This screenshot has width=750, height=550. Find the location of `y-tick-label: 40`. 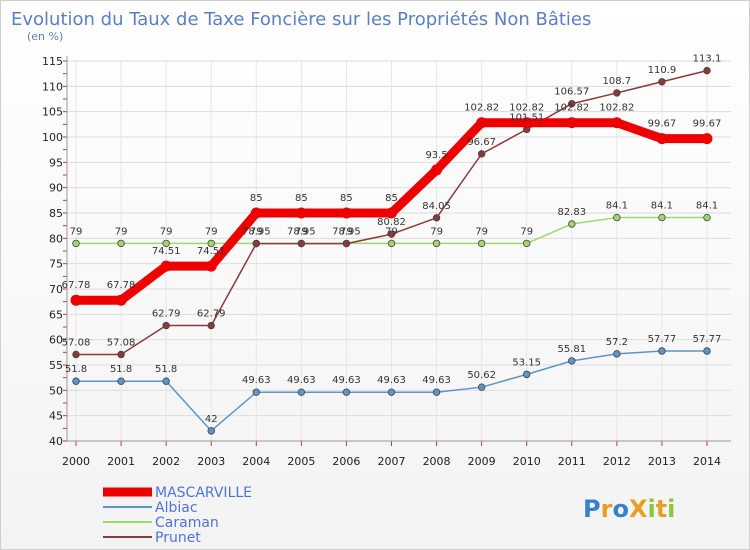

y-tick-label: 40 is located at coordinates (56, 441).